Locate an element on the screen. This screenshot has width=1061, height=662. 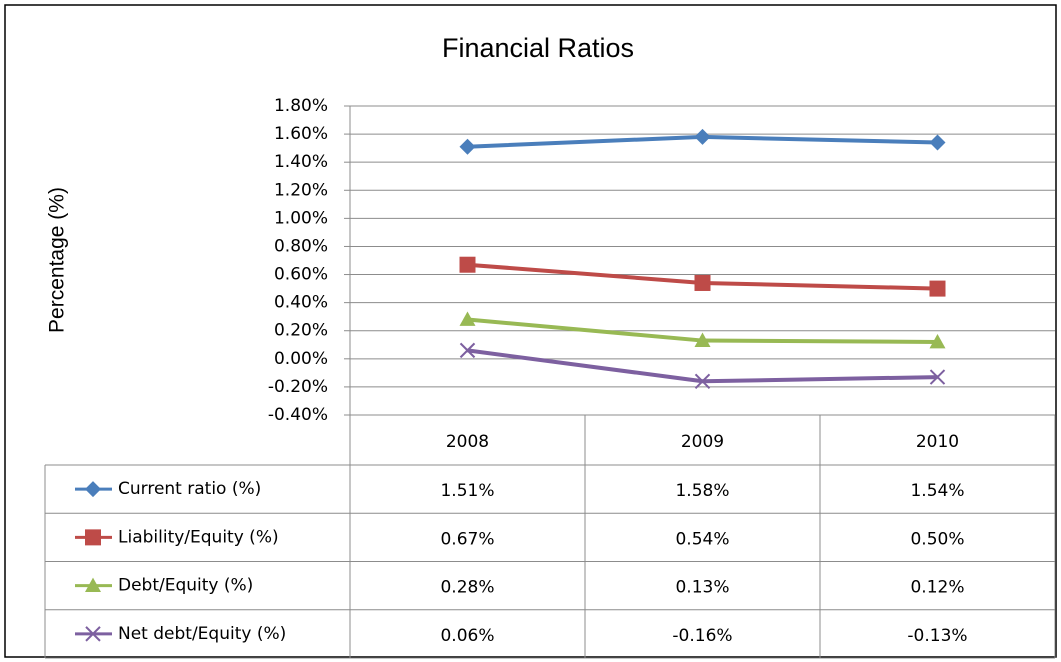
chart-title: Financial Ratios is located at coordinates (538, 48).